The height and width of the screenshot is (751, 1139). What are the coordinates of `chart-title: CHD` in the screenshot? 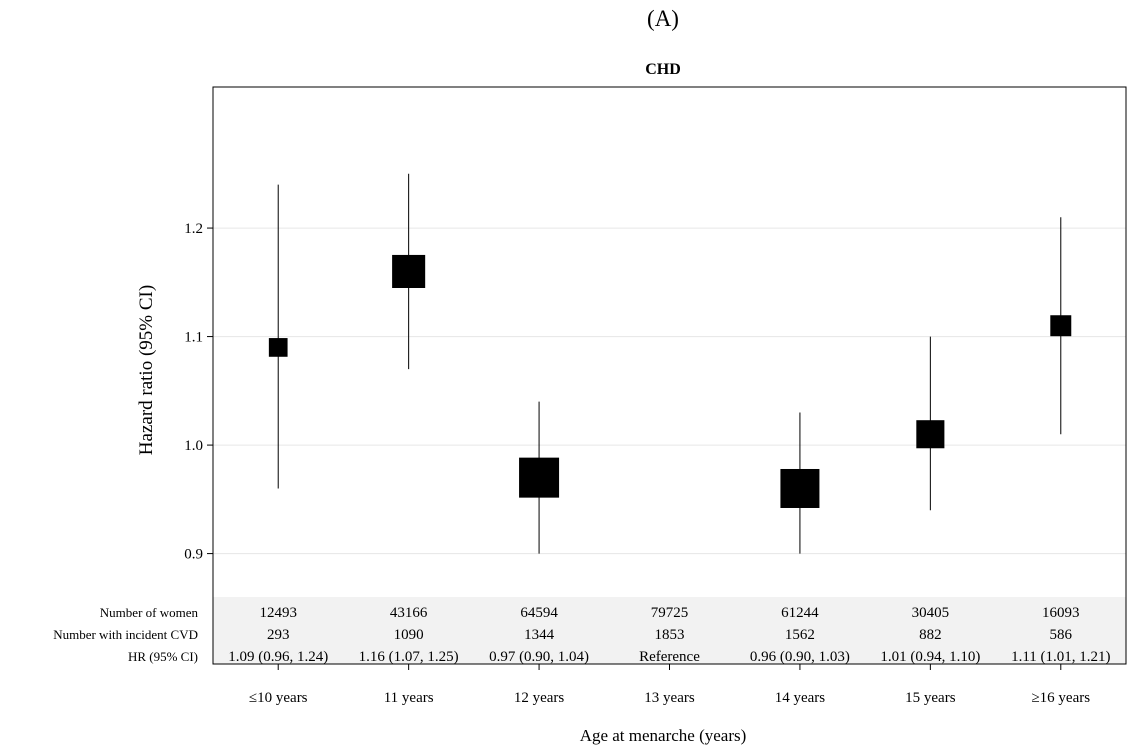 It's located at (663, 69).